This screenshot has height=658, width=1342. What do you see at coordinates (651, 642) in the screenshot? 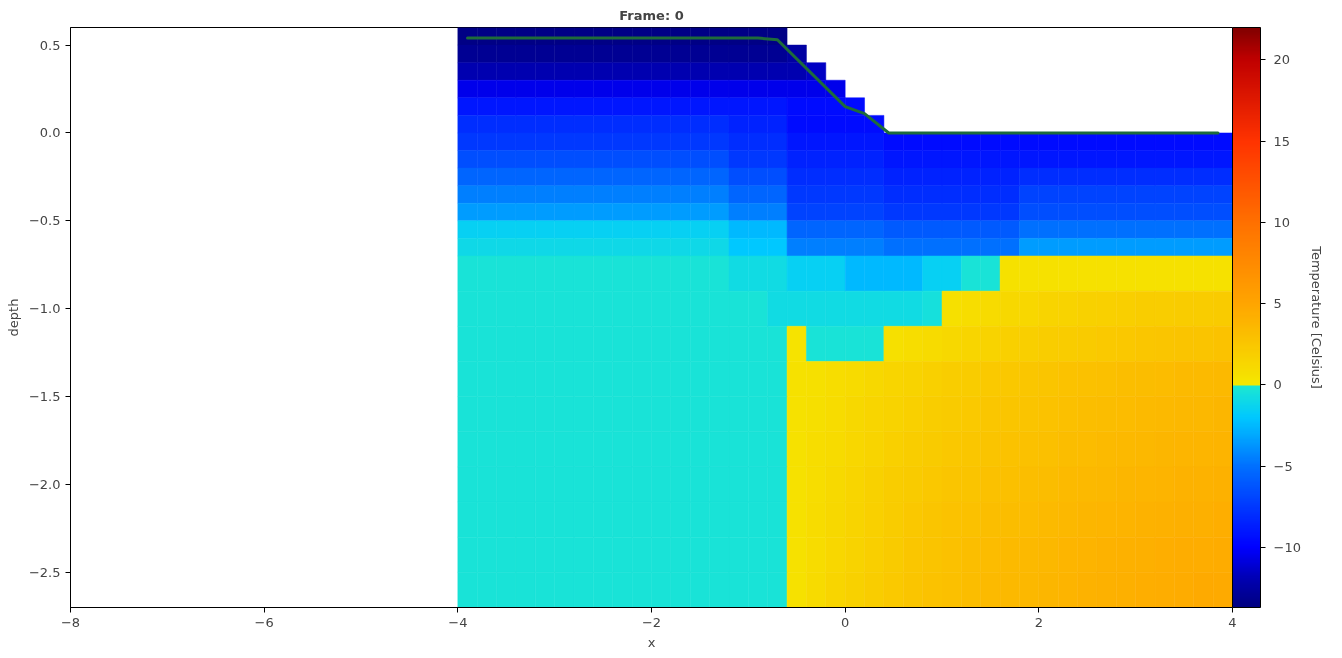
I see `x-axis-title: x` at bounding box center [651, 642].